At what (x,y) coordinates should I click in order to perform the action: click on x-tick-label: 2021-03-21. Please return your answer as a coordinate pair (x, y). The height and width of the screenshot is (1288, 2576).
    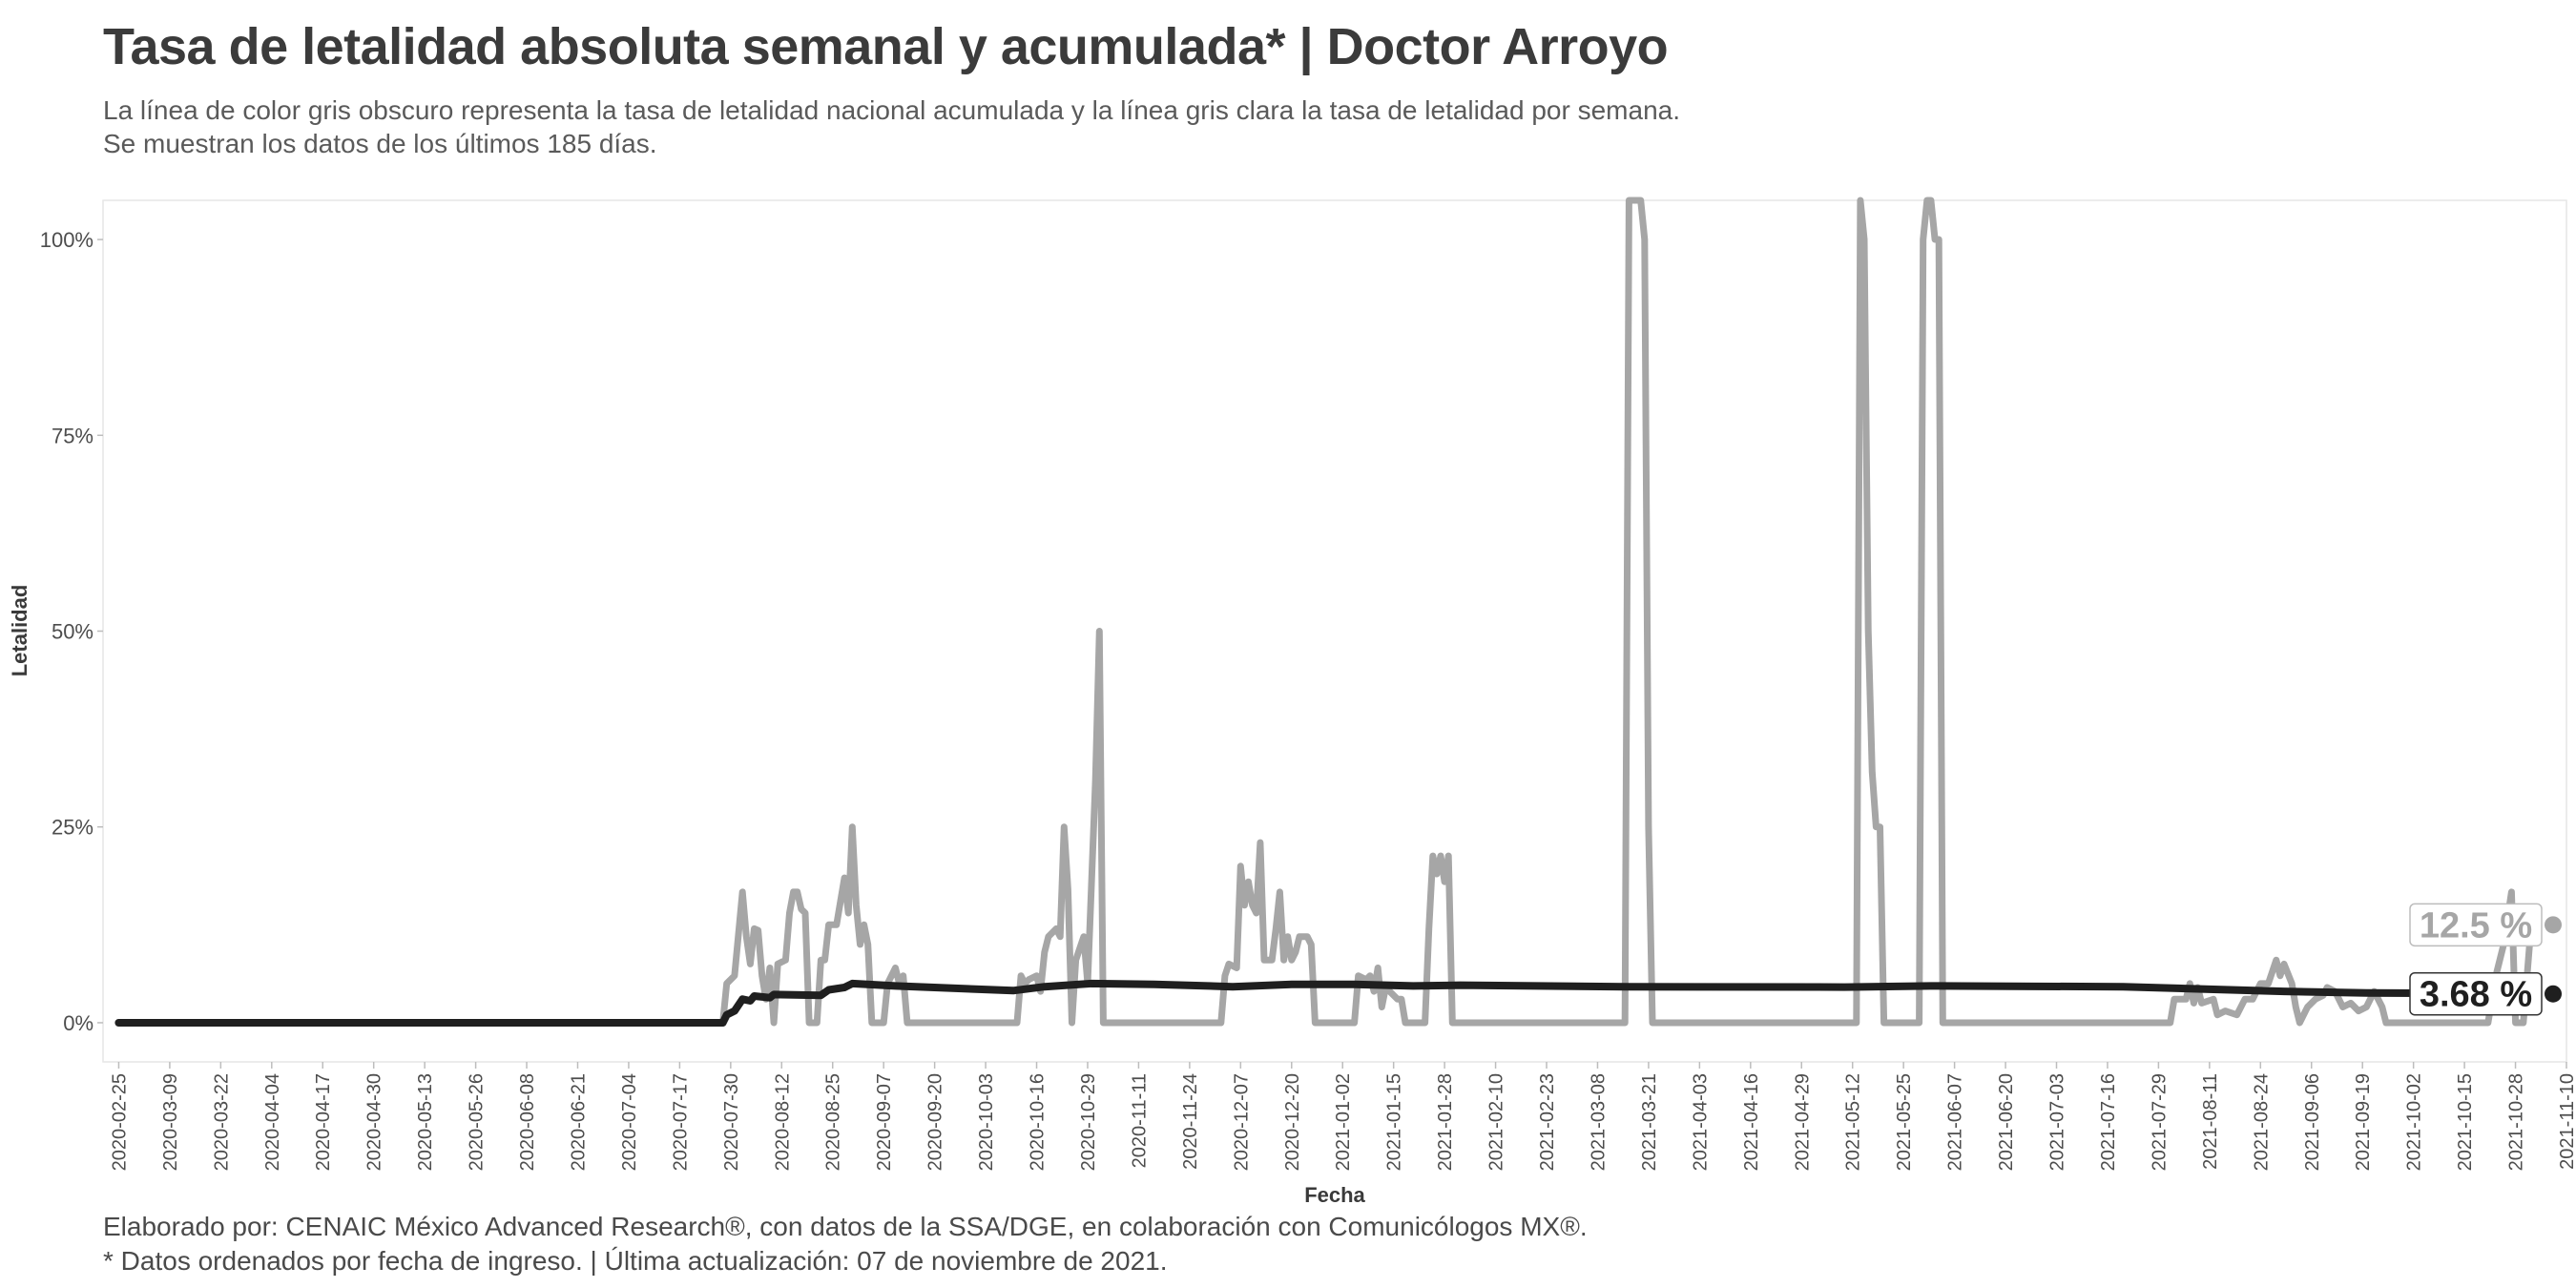
    Looking at the image, I should click on (1649, 1122).